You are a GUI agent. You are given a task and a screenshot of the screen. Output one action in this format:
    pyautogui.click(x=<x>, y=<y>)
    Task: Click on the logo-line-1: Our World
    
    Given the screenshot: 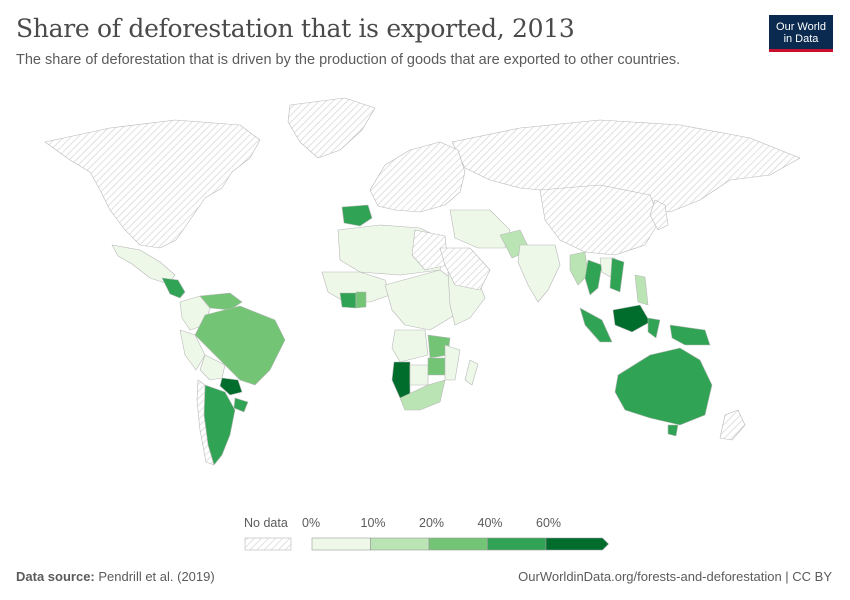 What is the action you would take?
    pyautogui.click(x=801, y=27)
    